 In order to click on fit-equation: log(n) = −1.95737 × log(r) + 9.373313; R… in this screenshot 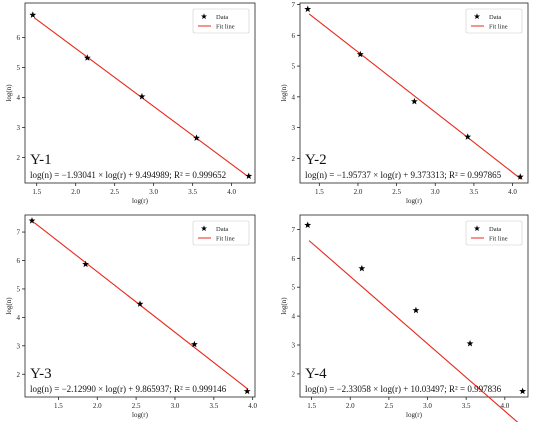, I will do `click(403, 175)`.